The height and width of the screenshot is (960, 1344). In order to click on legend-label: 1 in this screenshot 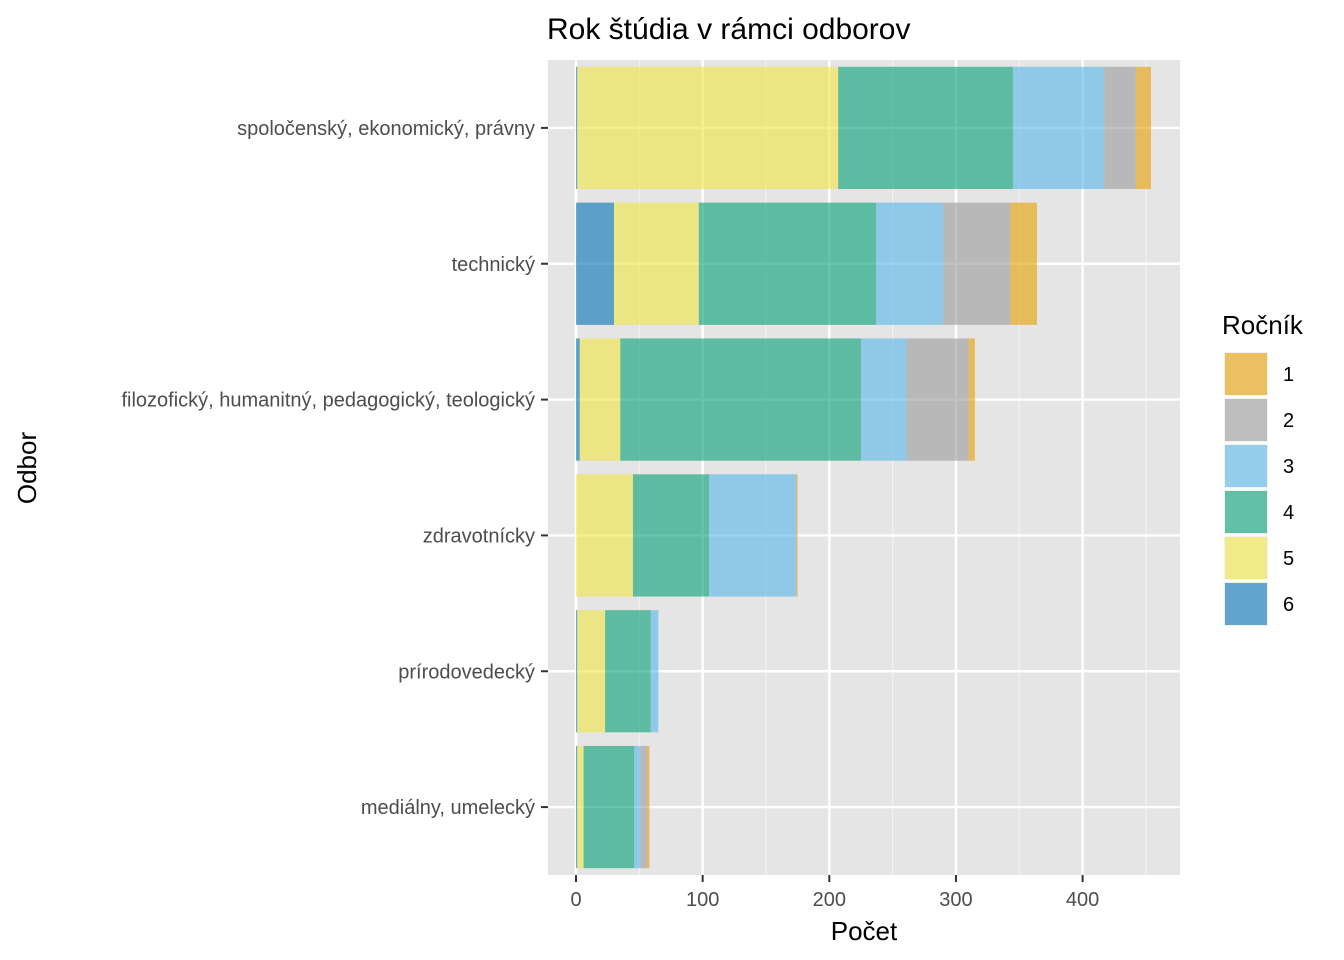, I will do `click(1288, 375)`.